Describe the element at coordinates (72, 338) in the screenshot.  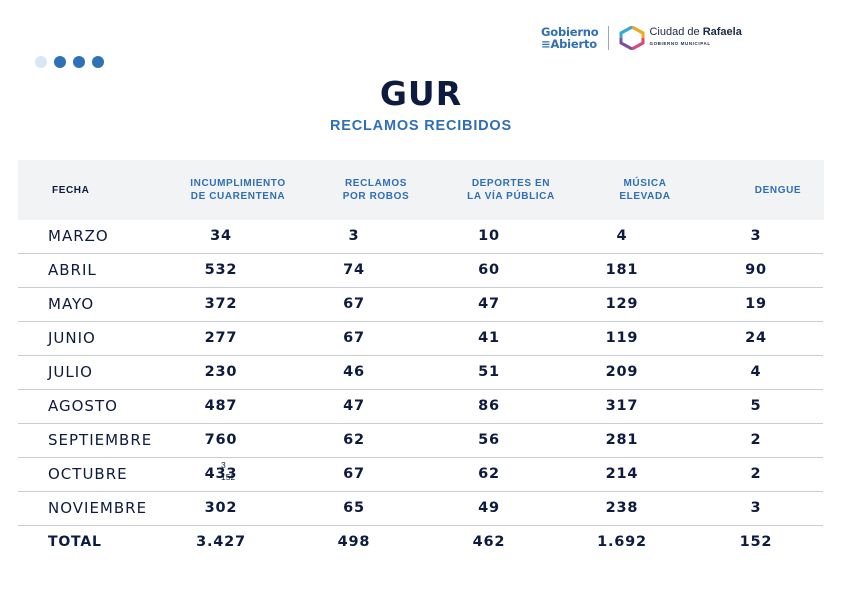
I see `cell-mes: JUNIO` at that location.